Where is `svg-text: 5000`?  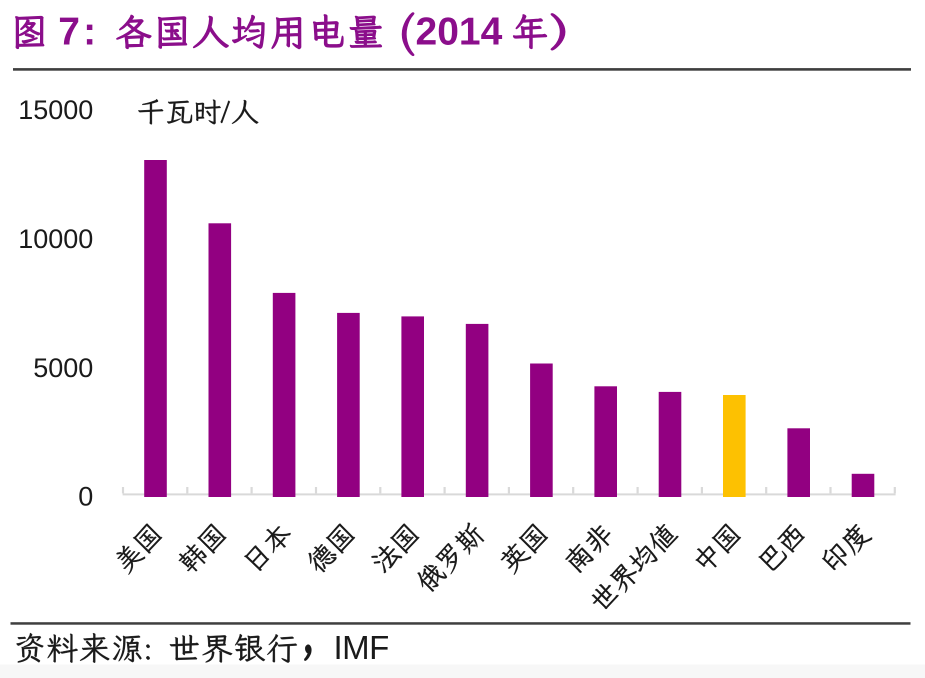
svg-text: 5000 is located at coordinates (63, 368).